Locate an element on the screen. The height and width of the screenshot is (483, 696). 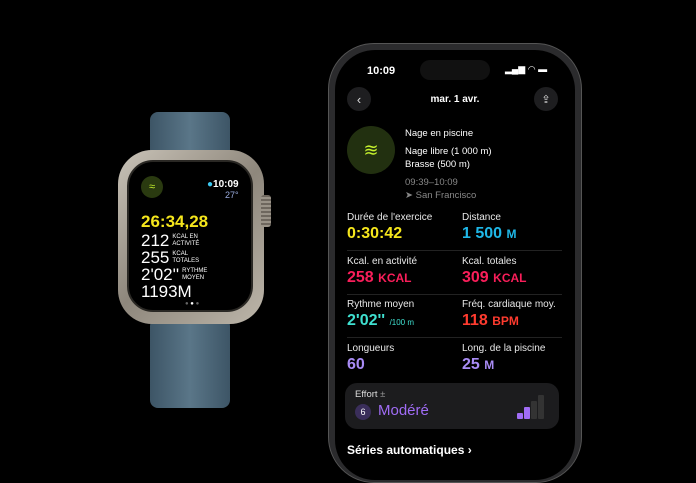
metric-label: Distance is located at coordinates (481, 217).